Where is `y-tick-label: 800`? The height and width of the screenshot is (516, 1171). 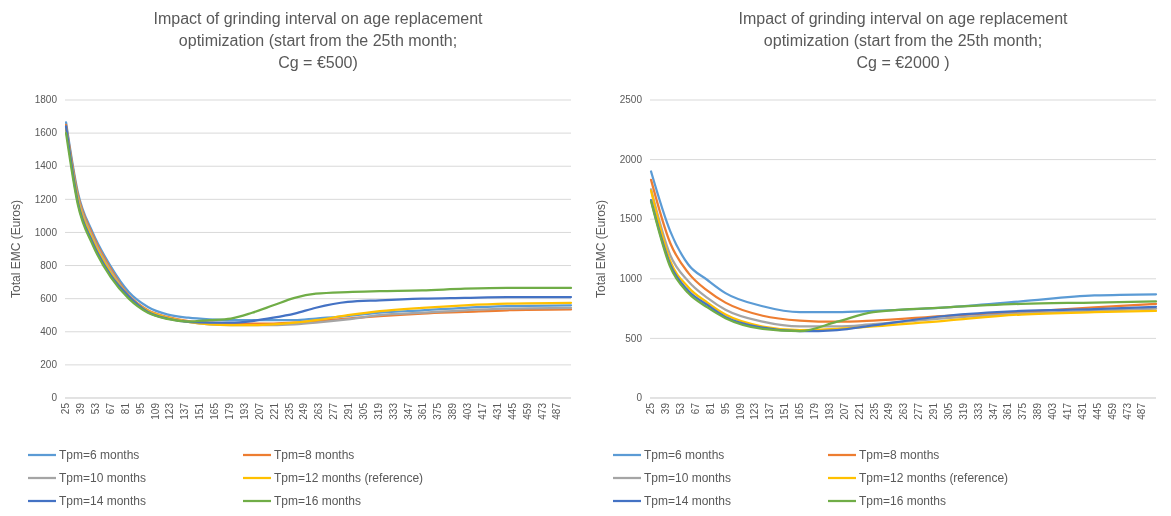
y-tick-label: 800 is located at coordinates (49, 265).